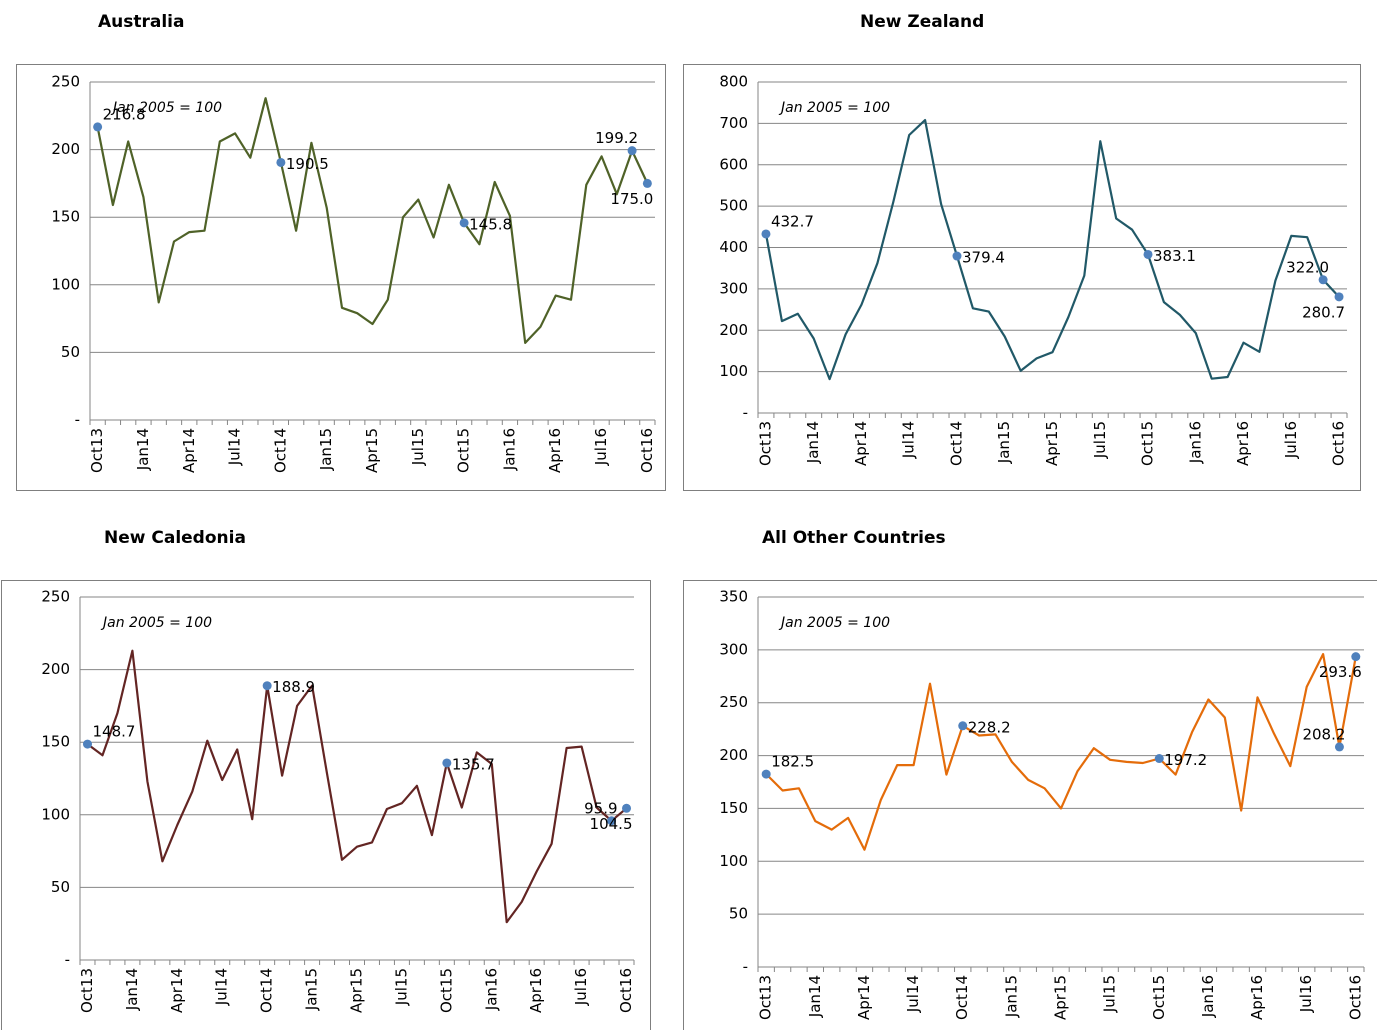 The height and width of the screenshot is (1030, 1377). What do you see at coordinates (1340, 672) in the screenshot?
I see `data-label: 293.6` at bounding box center [1340, 672].